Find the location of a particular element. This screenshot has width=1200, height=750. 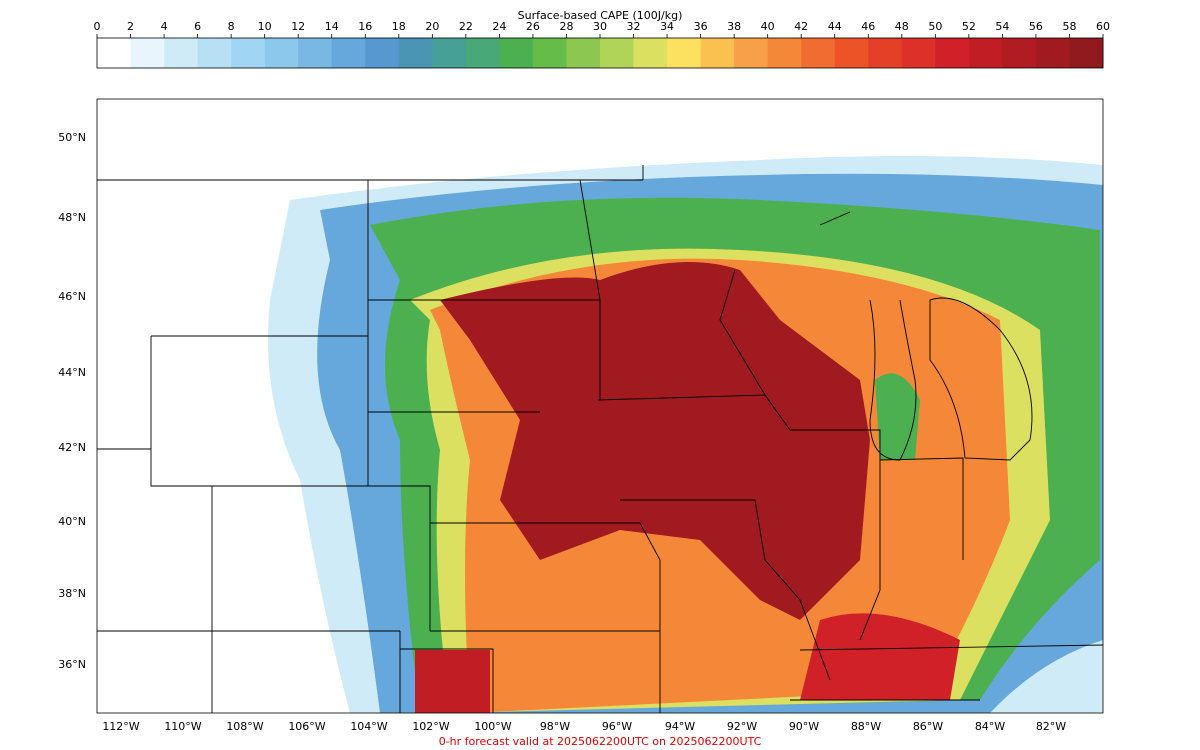

longitude-label: 96°W is located at coordinates (617, 726).